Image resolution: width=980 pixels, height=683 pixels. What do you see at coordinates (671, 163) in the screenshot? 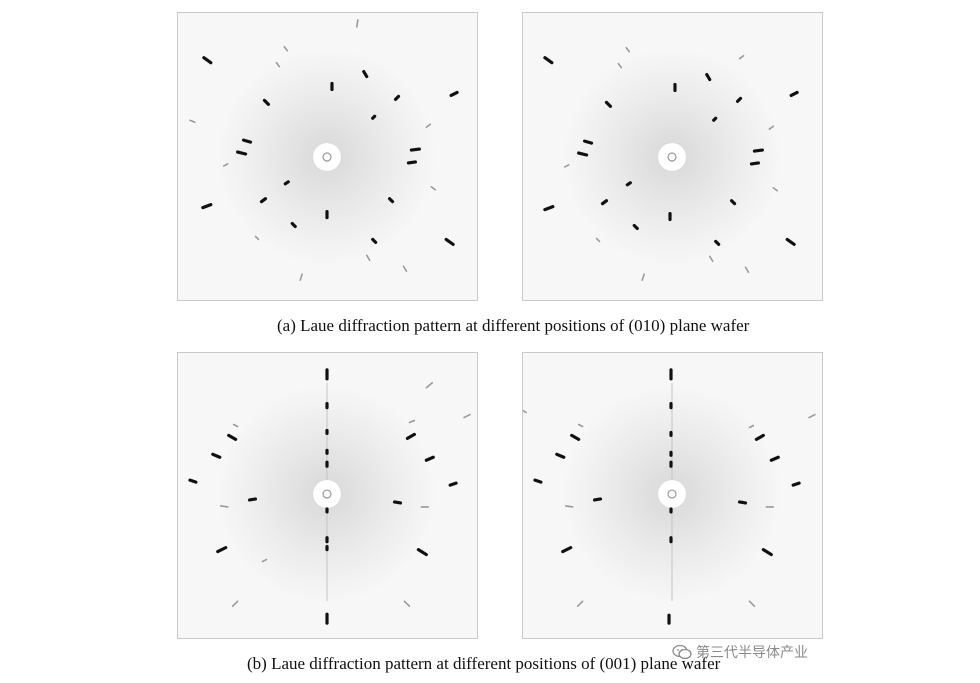
I see `laue-spots-a2` at bounding box center [671, 163].